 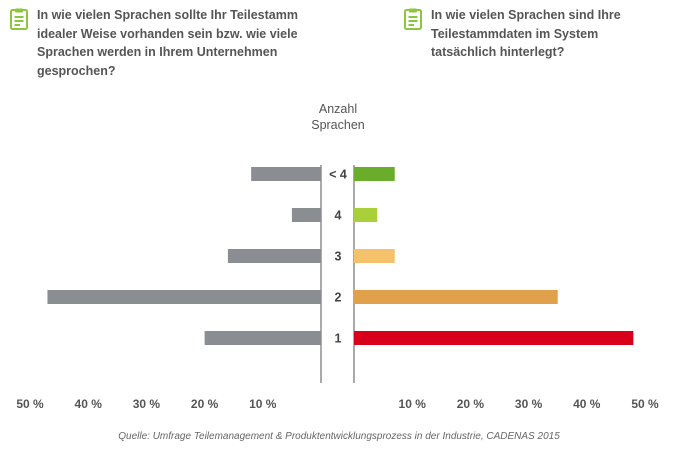 What do you see at coordinates (205, 404) in the screenshot?
I see `x-tick-label-left: 20 %` at bounding box center [205, 404].